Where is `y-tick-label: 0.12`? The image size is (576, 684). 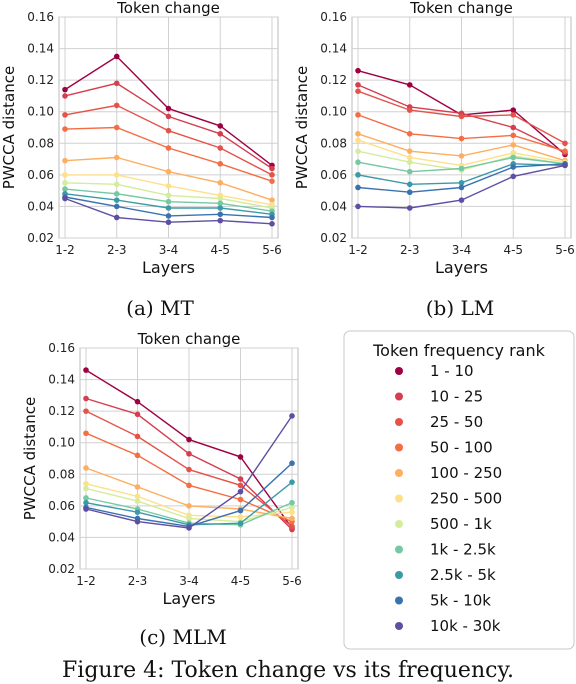 y-tick-label: 0.12 is located at coordinates (40, 80).